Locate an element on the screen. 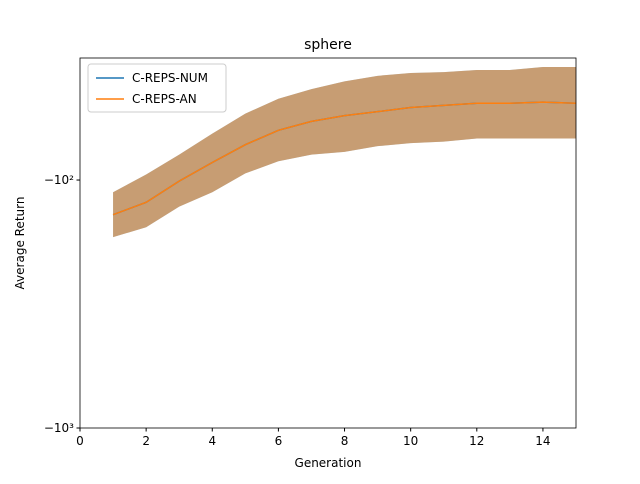 Image resolution: width=640 pixels, height=484 pixels. legend-label: C-REPS-AN is located at coordinates (164, 99).